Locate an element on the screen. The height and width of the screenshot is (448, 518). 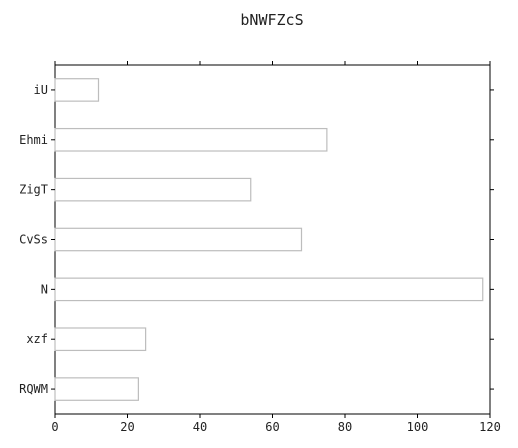
bar-CvSs is located at coordinates (178, 239).